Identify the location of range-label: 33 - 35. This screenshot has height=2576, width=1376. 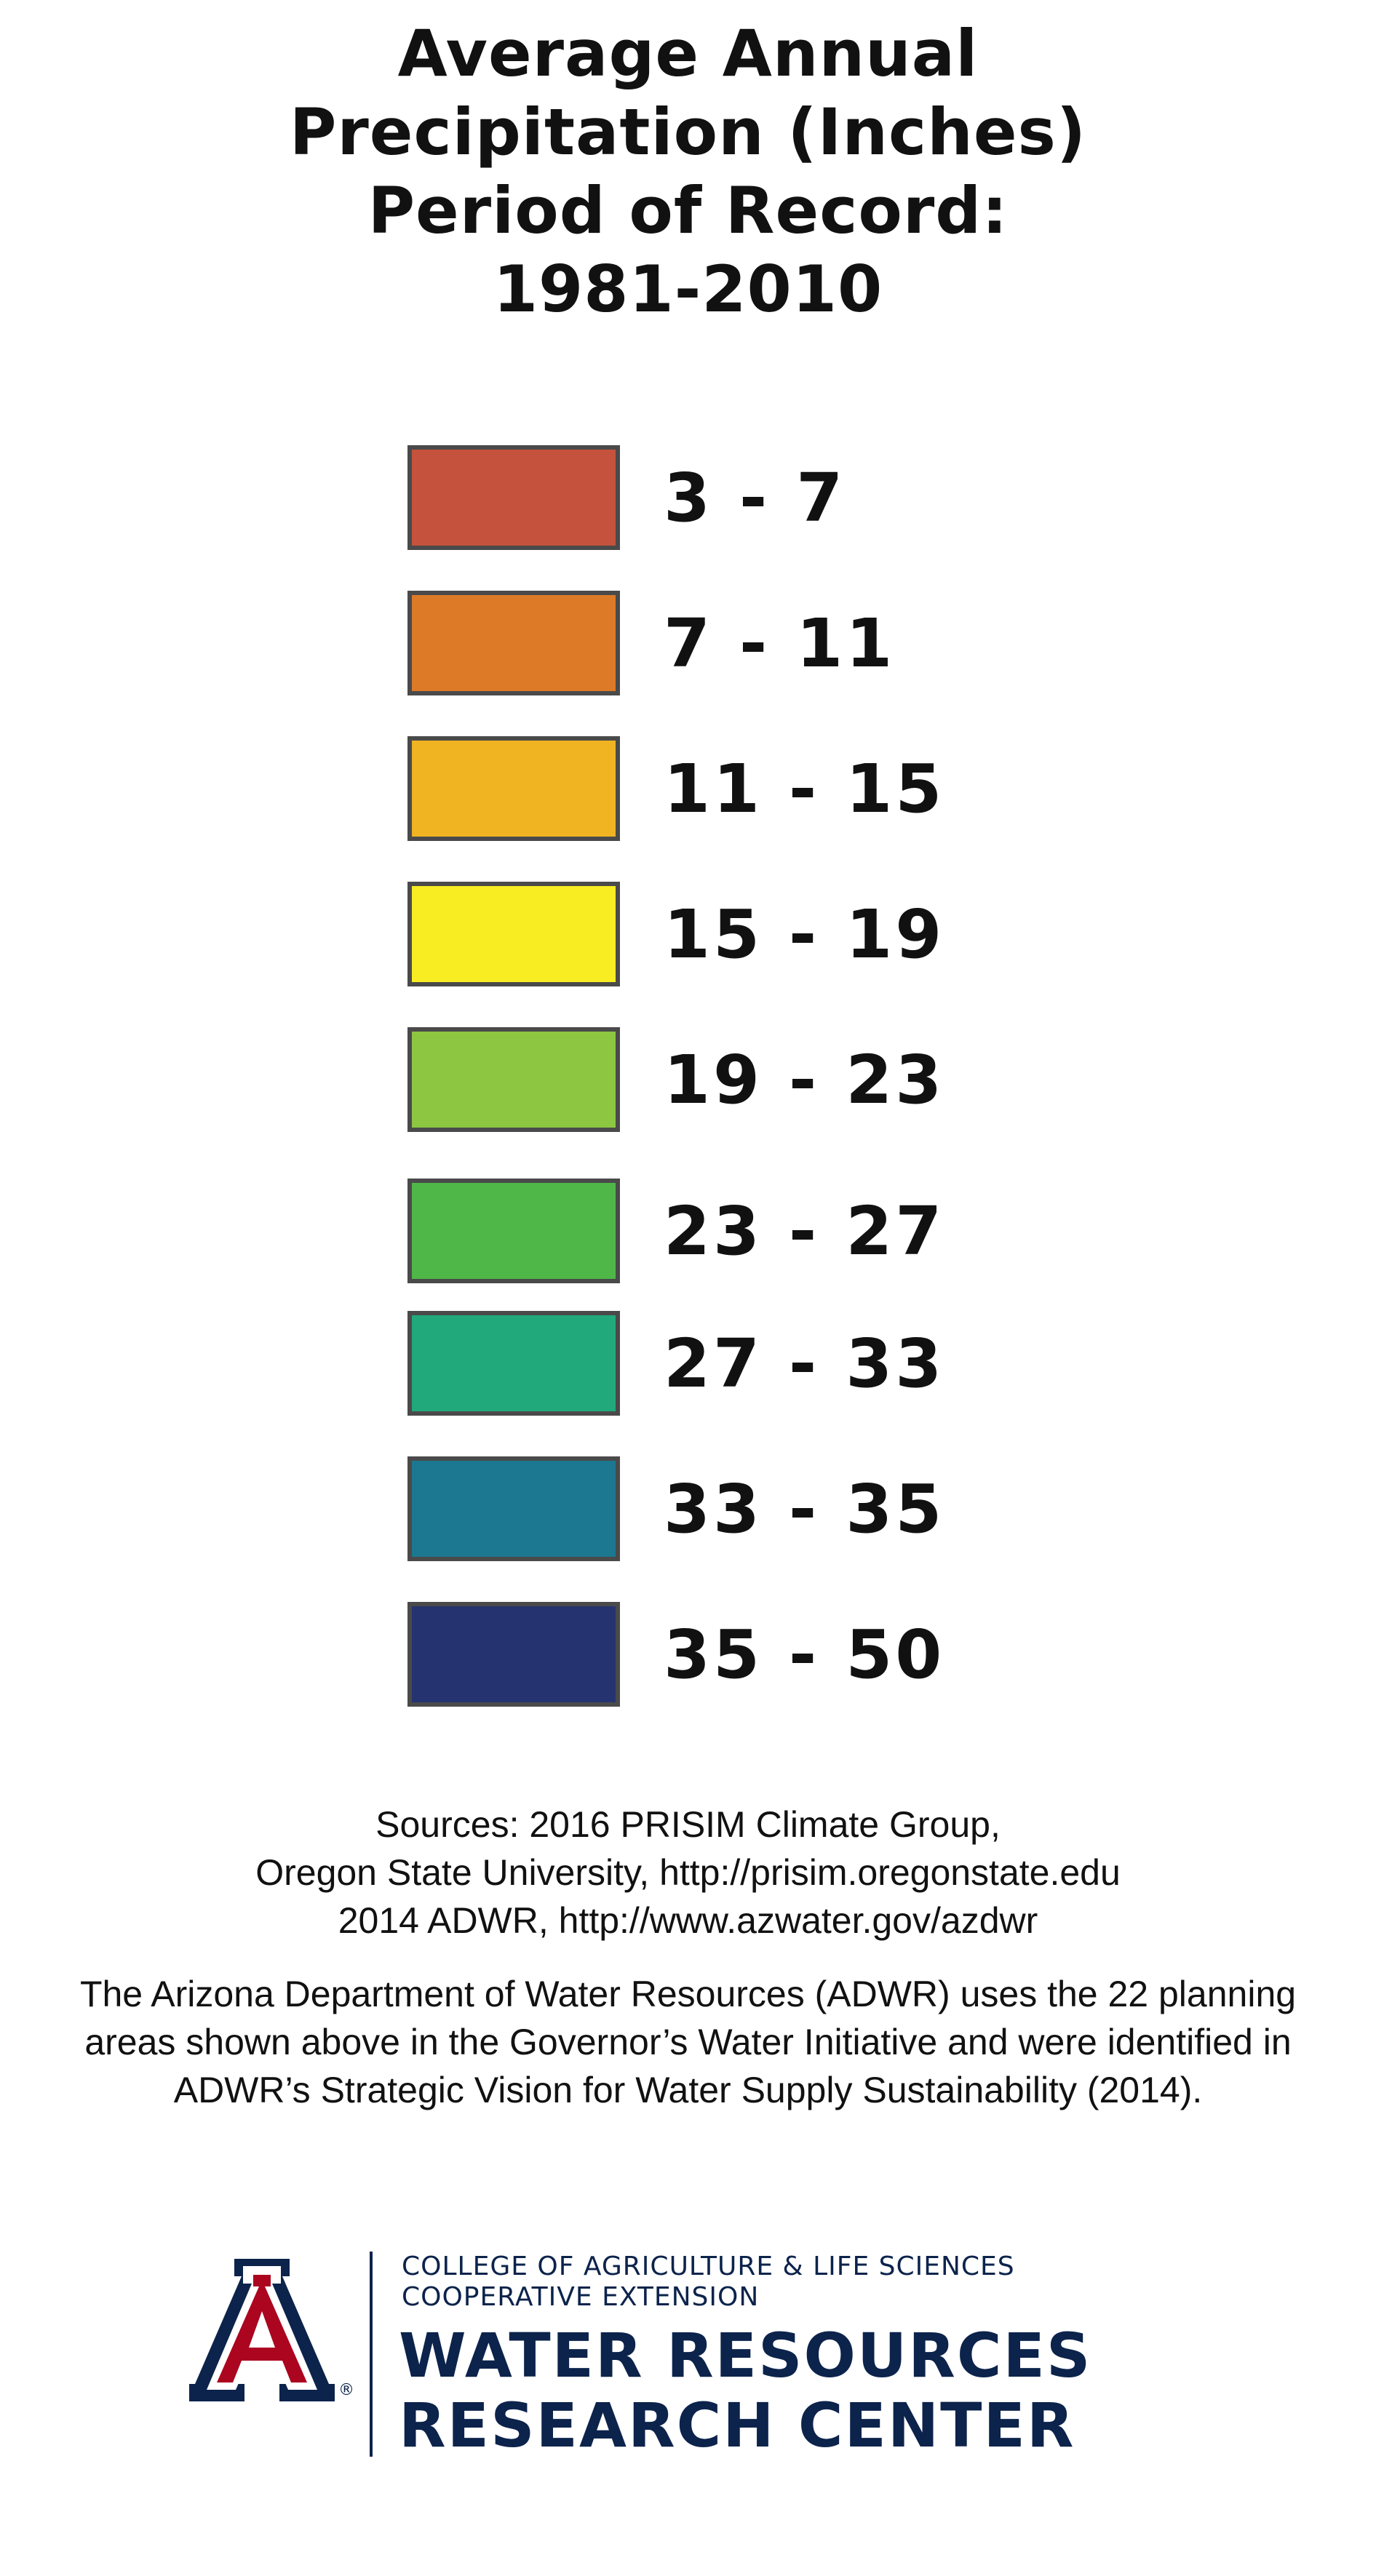
(805, 1509).